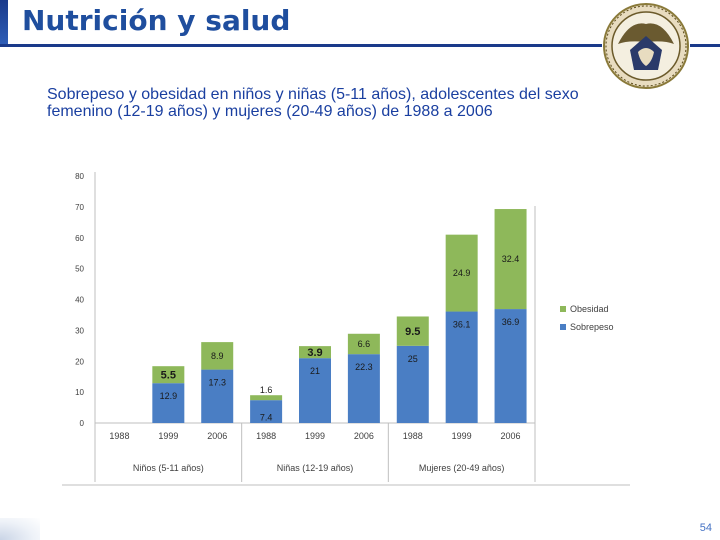 This screenshot has width=720, height=540. I want to click on data-label-sobrepeso: 17.3, so click(217, 383).